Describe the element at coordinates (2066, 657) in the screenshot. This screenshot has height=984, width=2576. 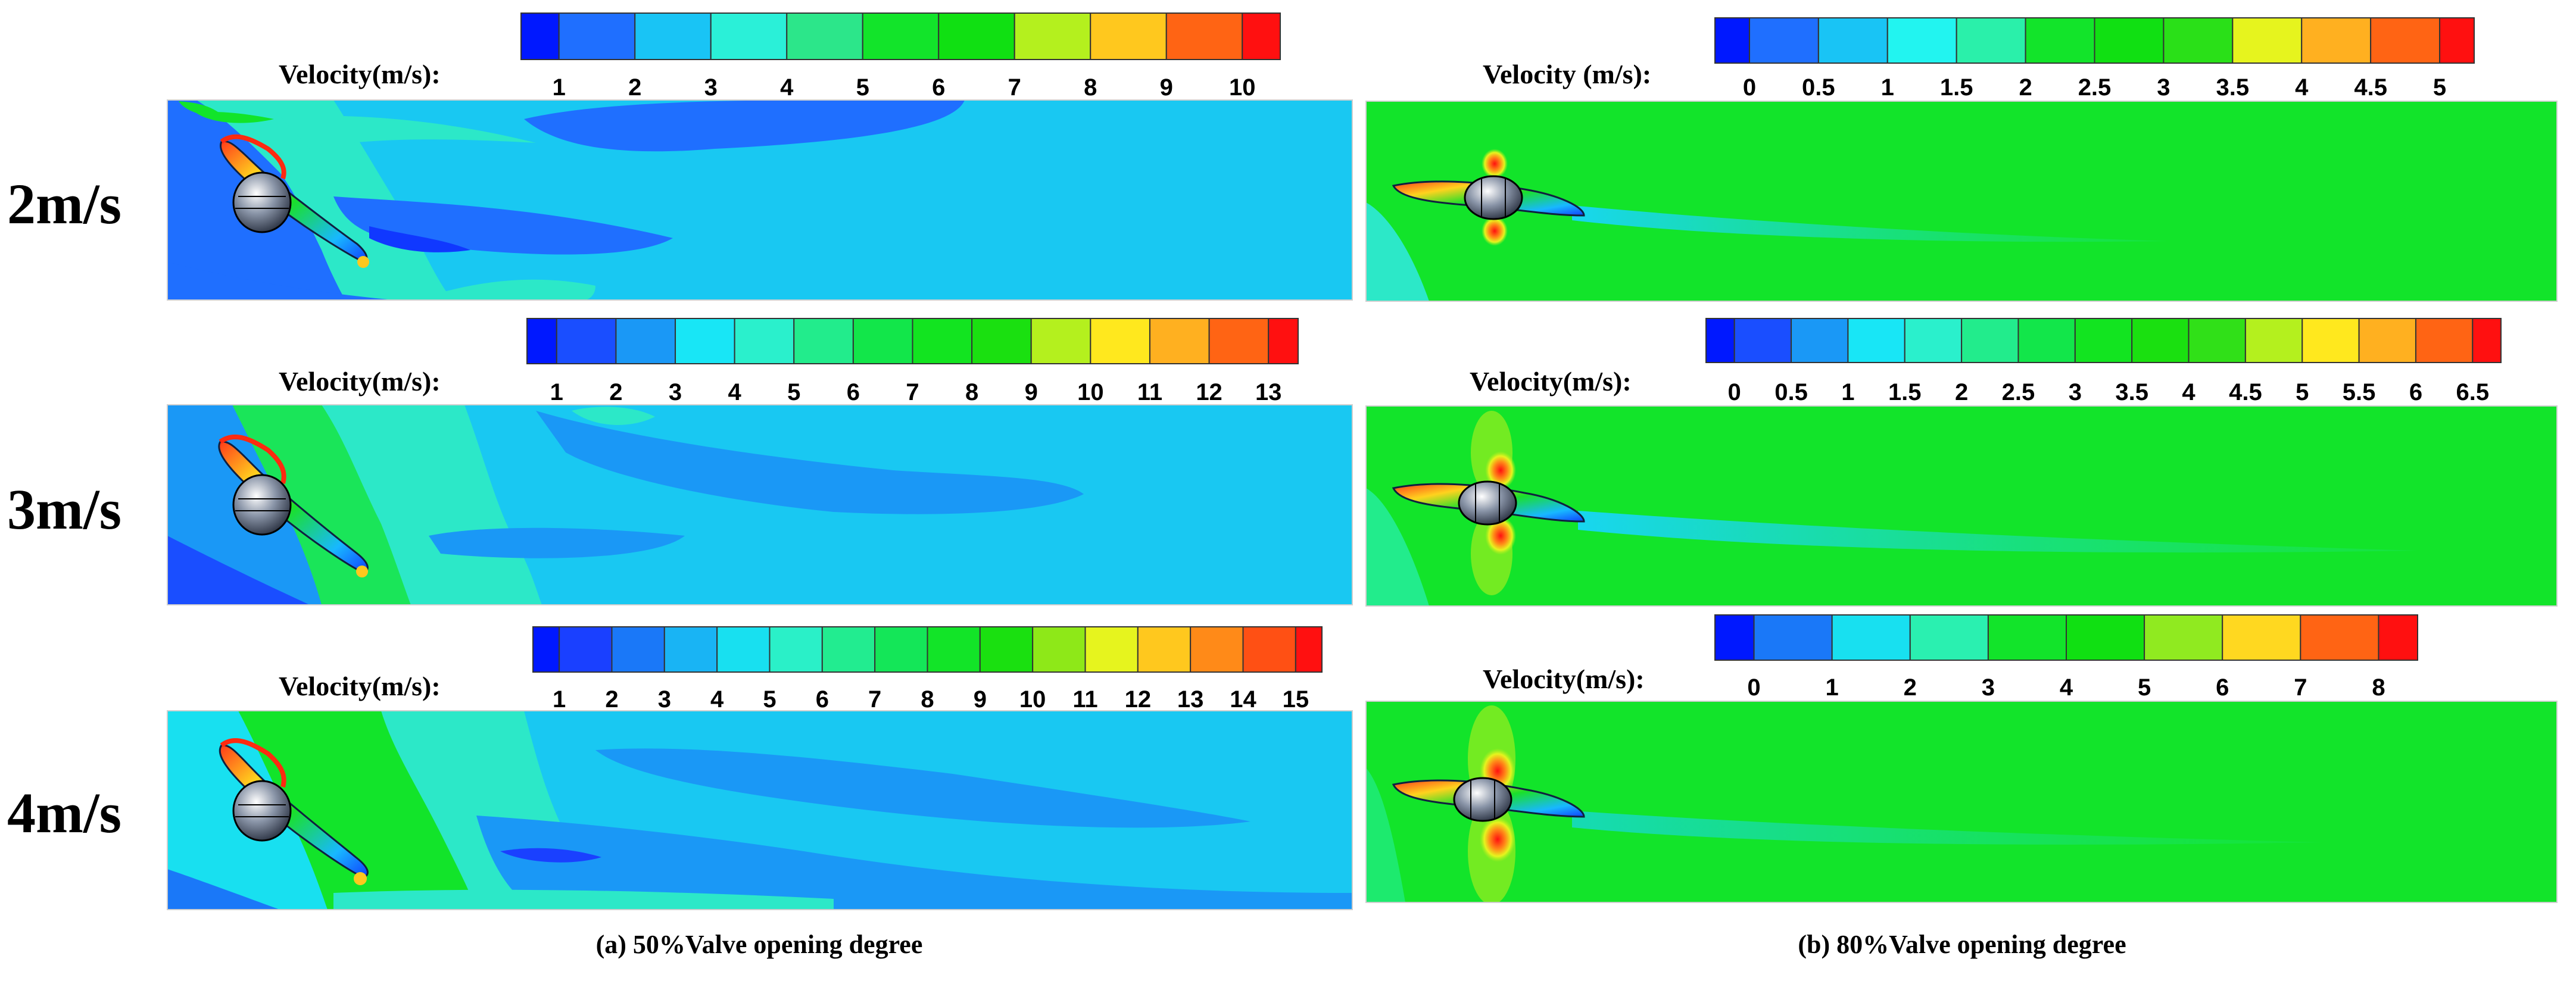
I see `colorbar-b3: 0 1 2 3 4 5 6 7 8` at that location.